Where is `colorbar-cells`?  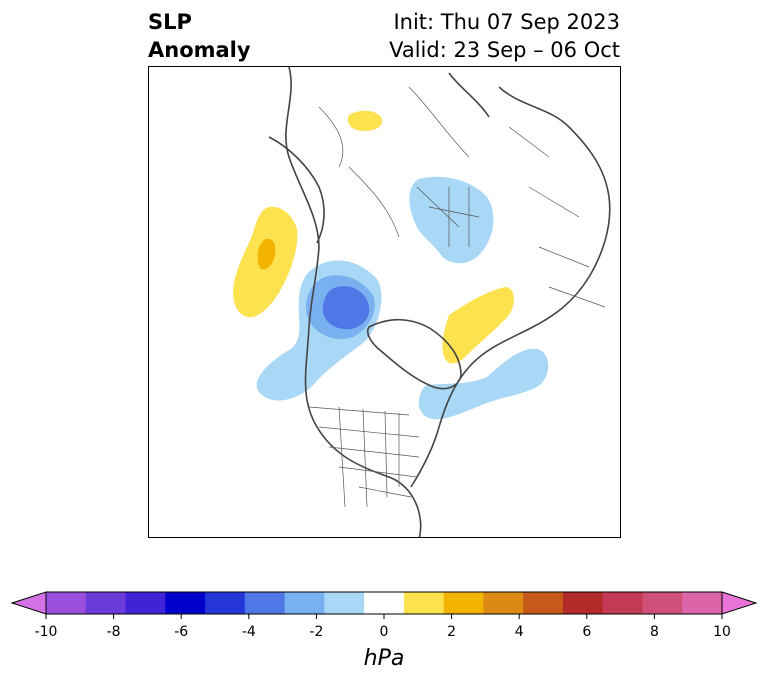
colorbar-cells is located at coordinates (384, 603).